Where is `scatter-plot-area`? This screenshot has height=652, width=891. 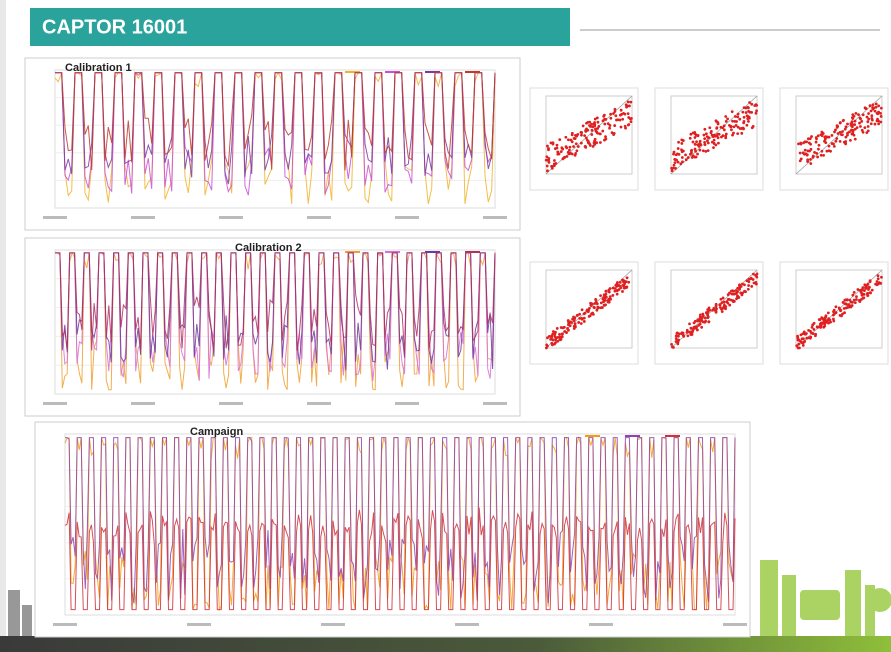 scatter-plot-area is located at coordinates (714, 135).